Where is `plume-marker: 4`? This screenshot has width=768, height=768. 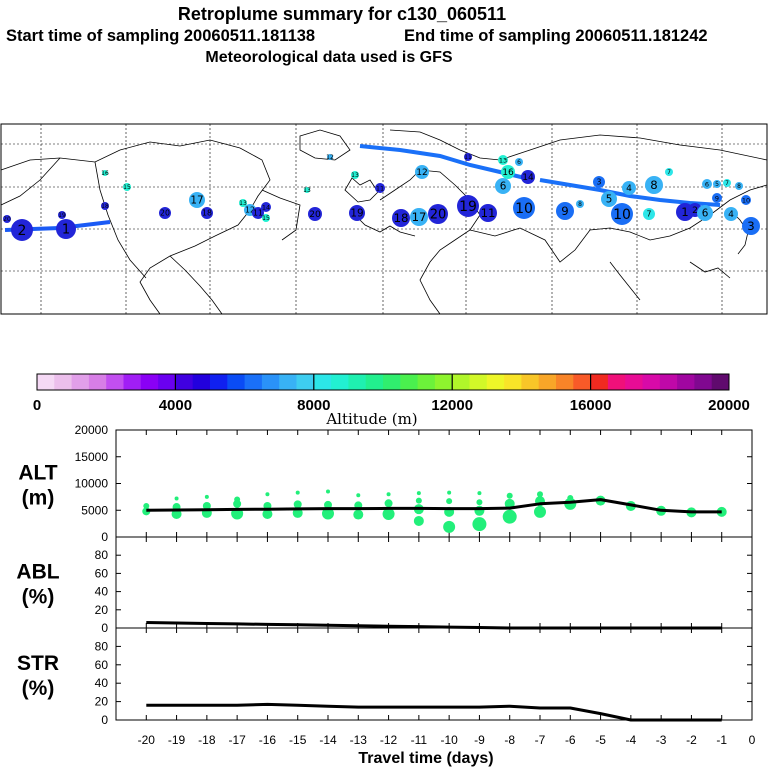 plume-marker: 4 is located at coordinates (731, 214).